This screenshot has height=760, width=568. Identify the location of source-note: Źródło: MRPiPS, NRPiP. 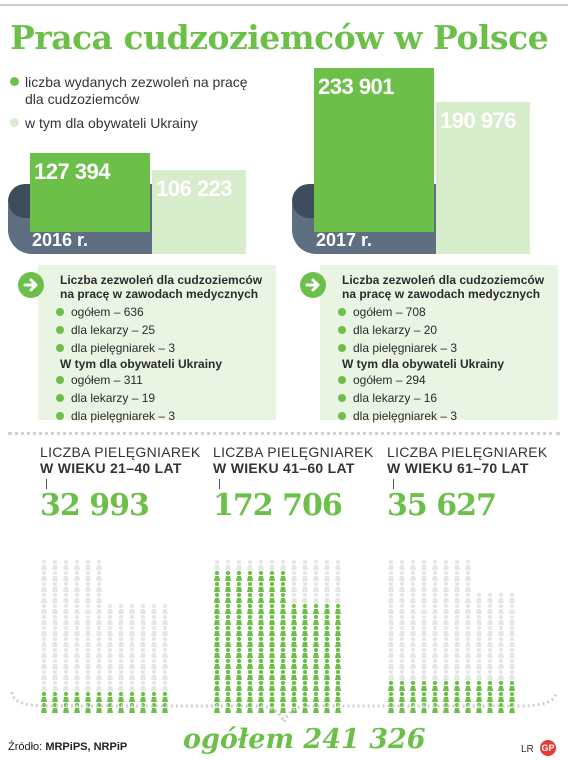
(67, 747).